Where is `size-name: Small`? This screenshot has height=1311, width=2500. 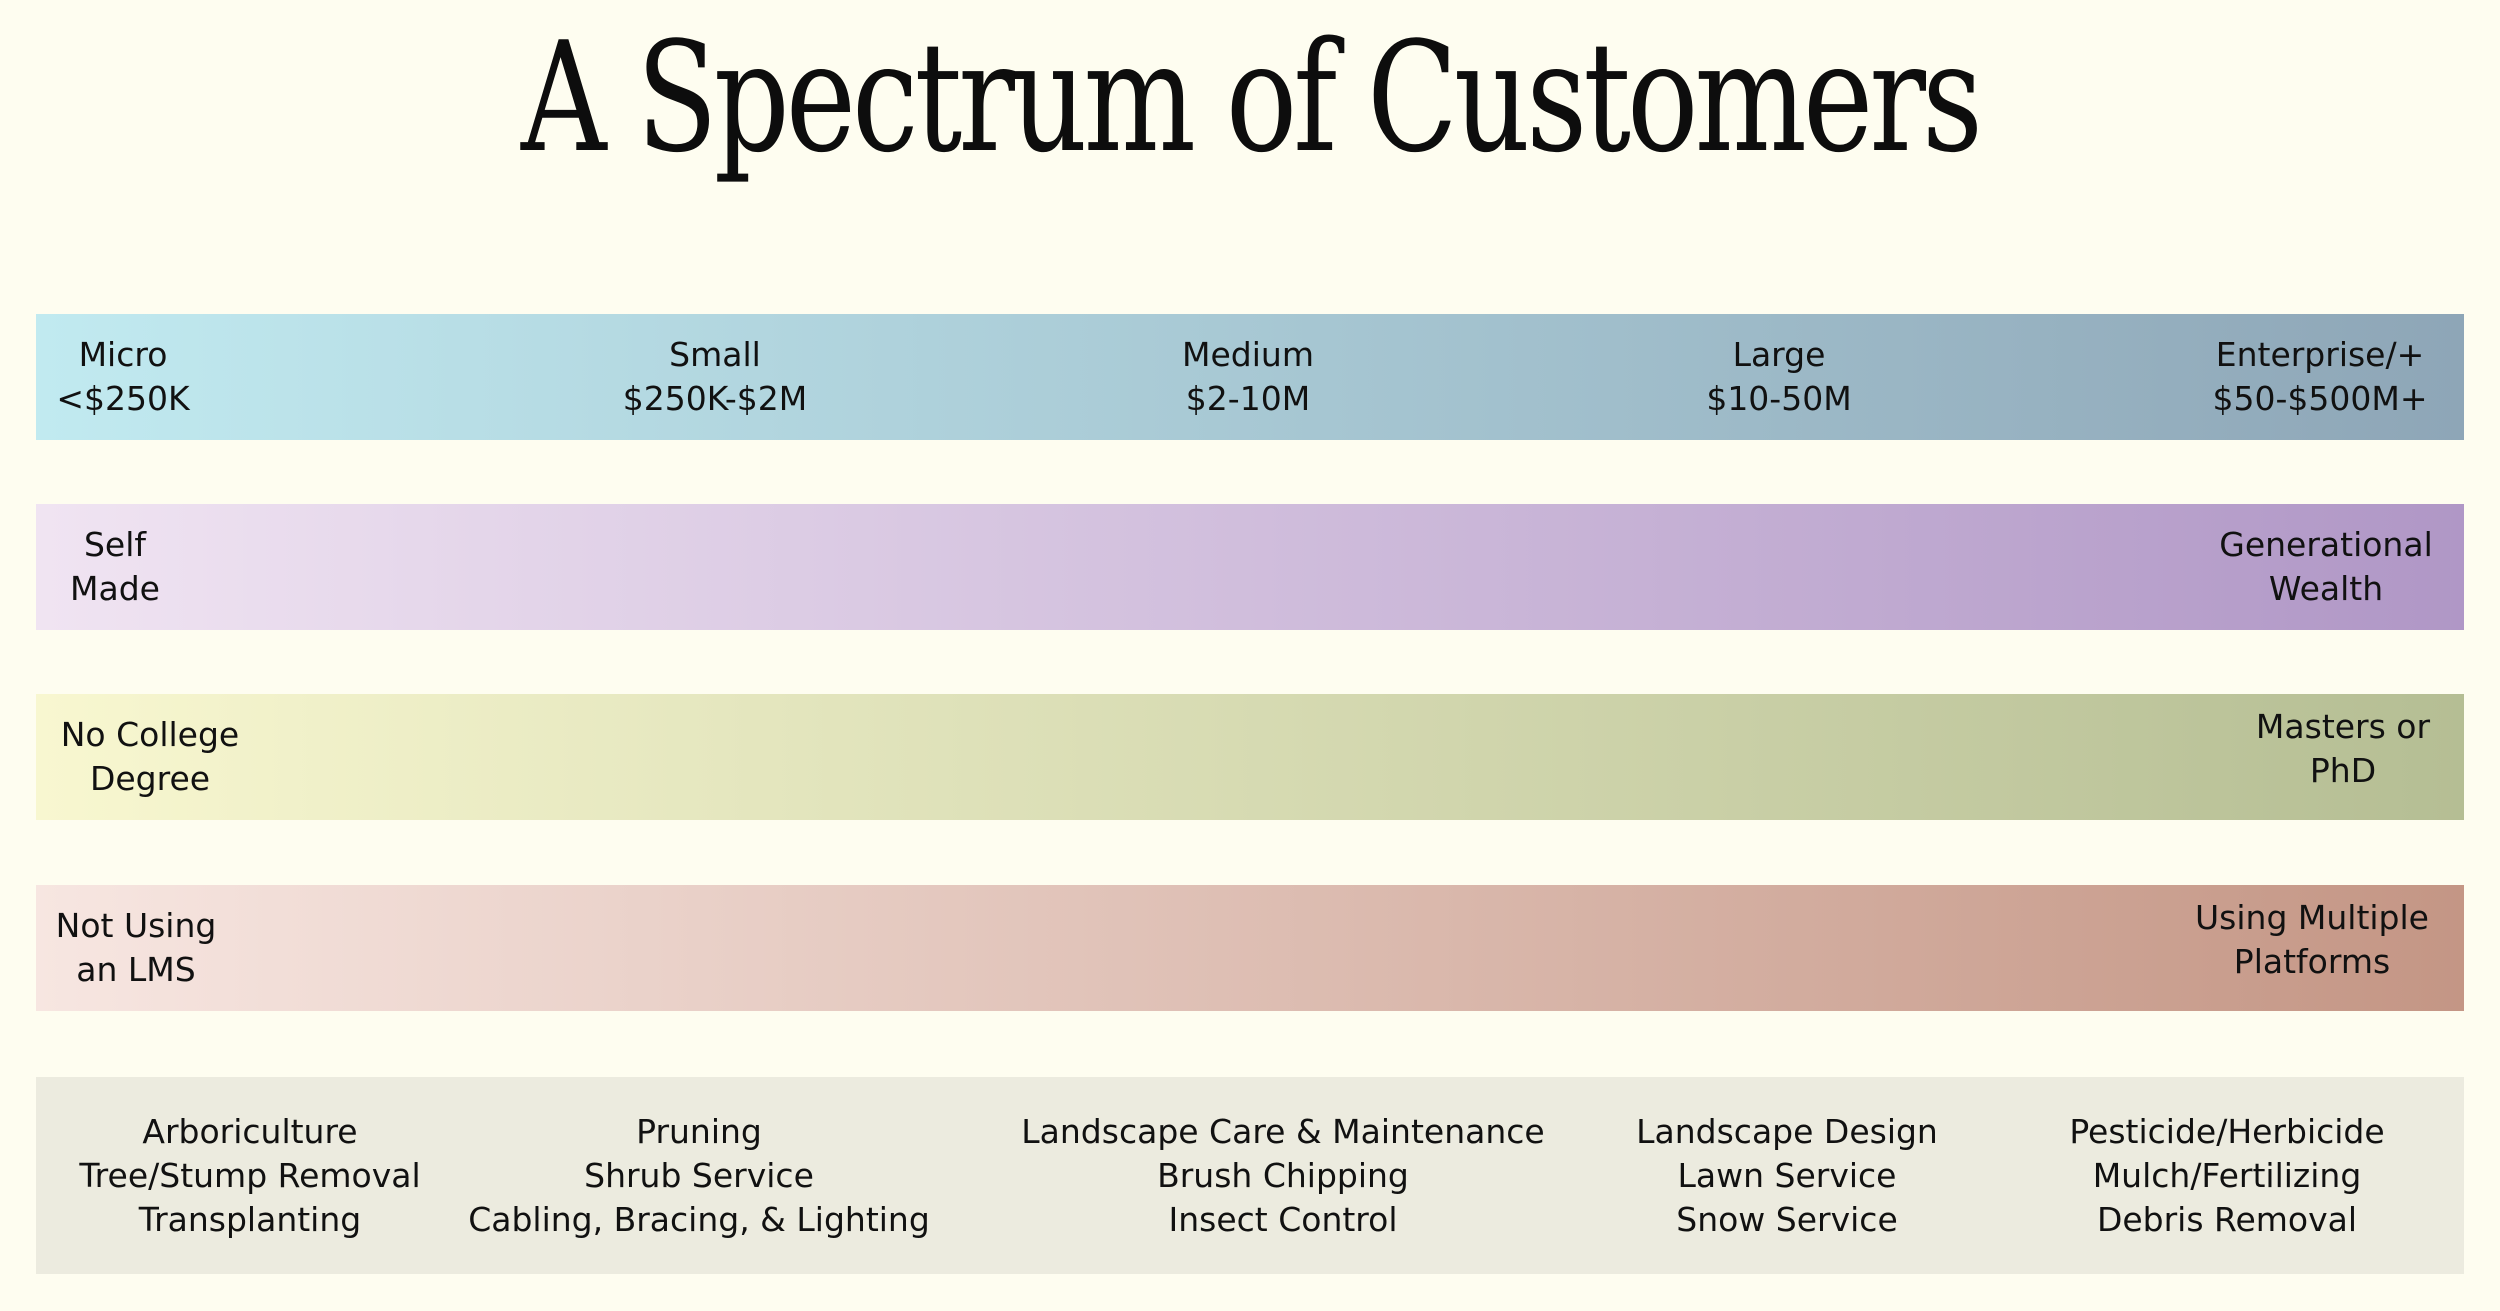 size-name: Small is located at coordinates (715, 354).